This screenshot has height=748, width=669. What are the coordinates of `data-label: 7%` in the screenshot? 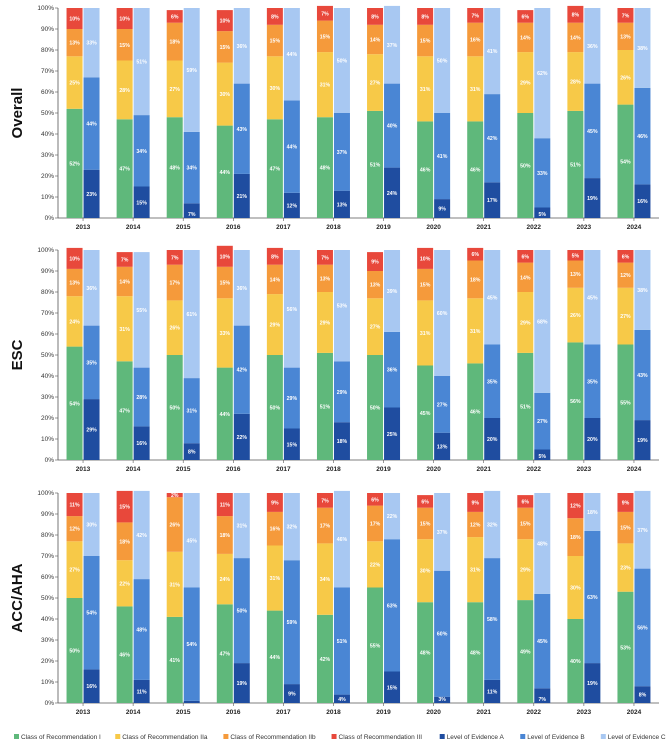 It's located at (175, 258).